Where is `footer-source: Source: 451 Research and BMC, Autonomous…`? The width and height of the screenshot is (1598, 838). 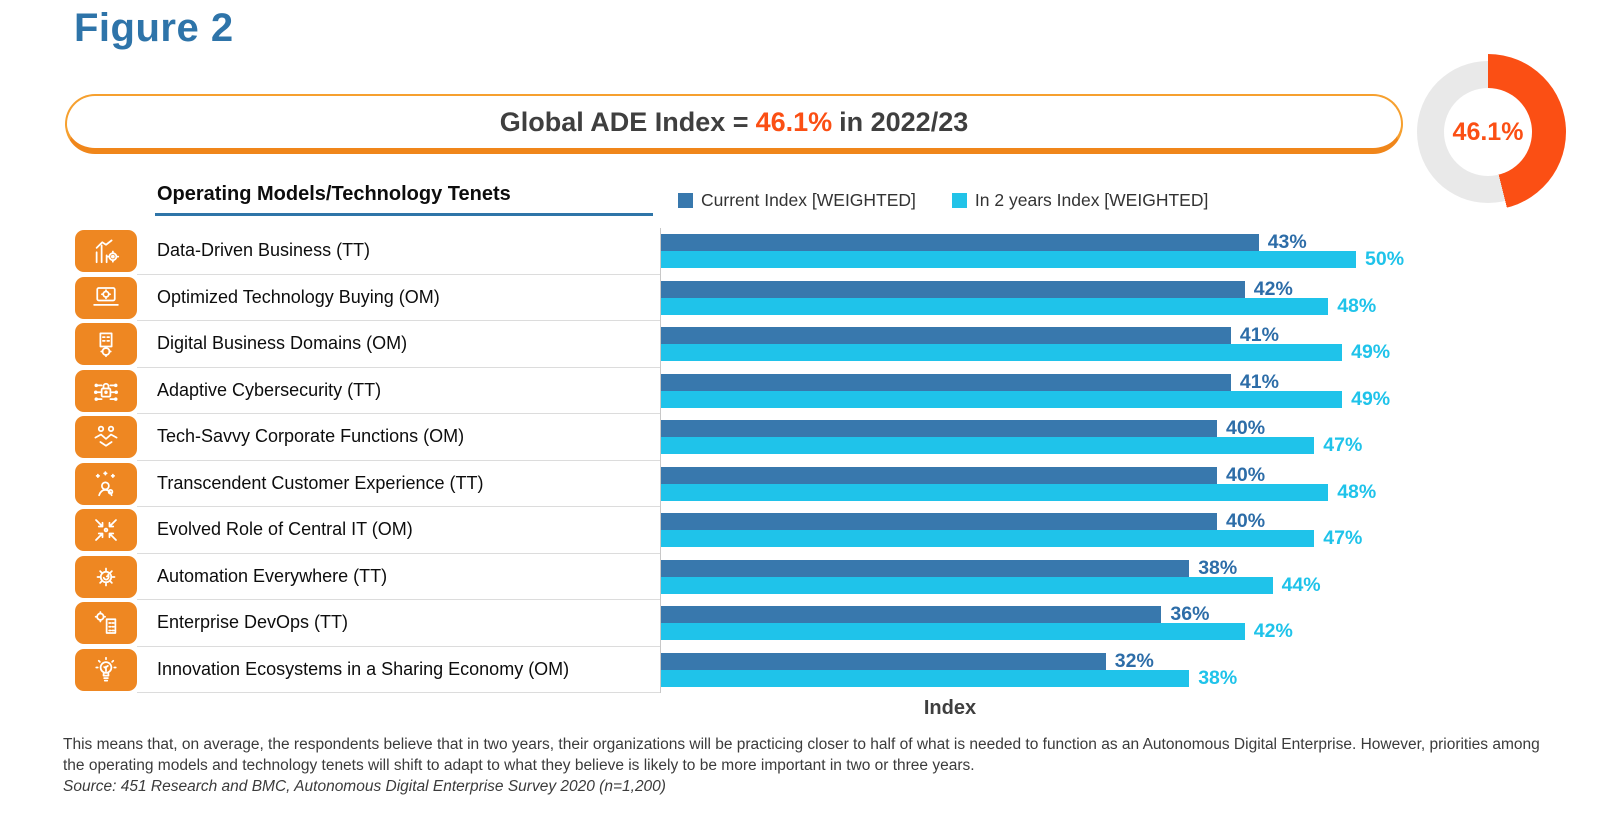
footer-source: Source: 451 Research and BMC, Autonomous… is located at coordinates (364, 787).